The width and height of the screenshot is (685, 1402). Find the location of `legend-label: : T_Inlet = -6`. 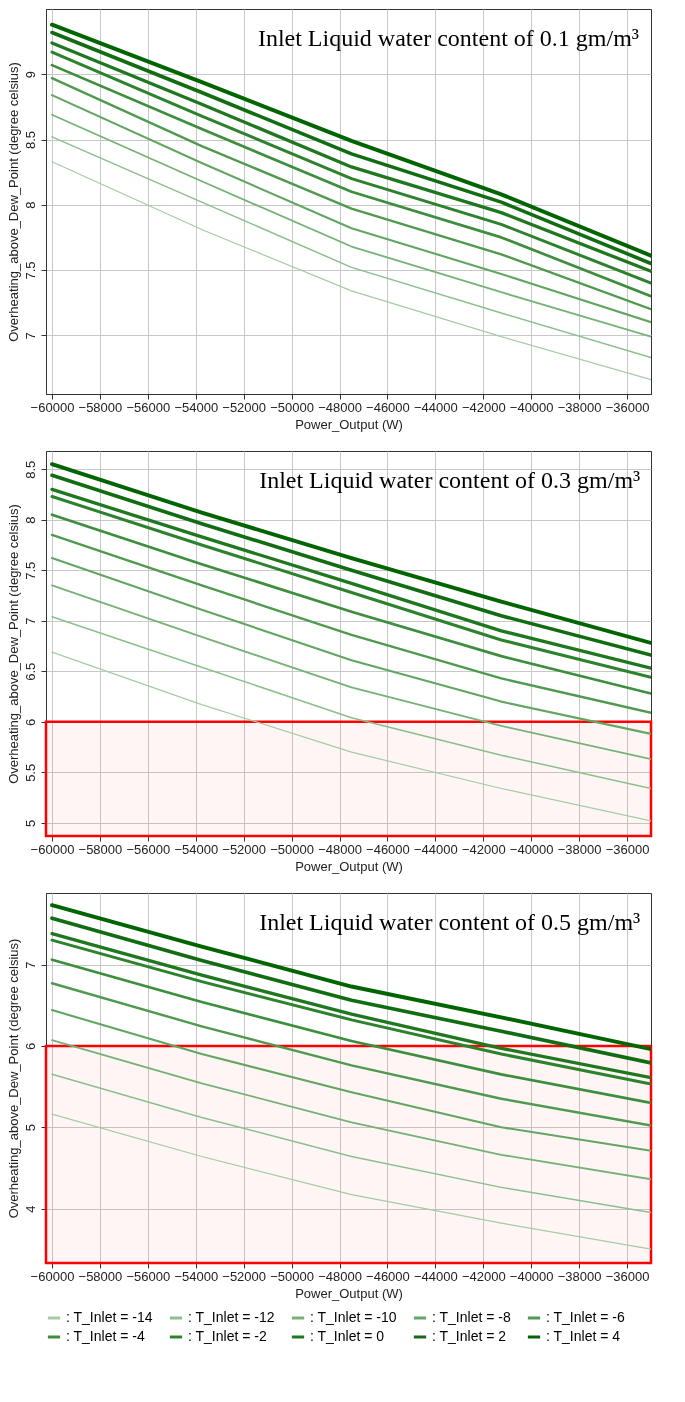

legend-label: : T_Inlet = -6 is located at coordinates (585, 1317).